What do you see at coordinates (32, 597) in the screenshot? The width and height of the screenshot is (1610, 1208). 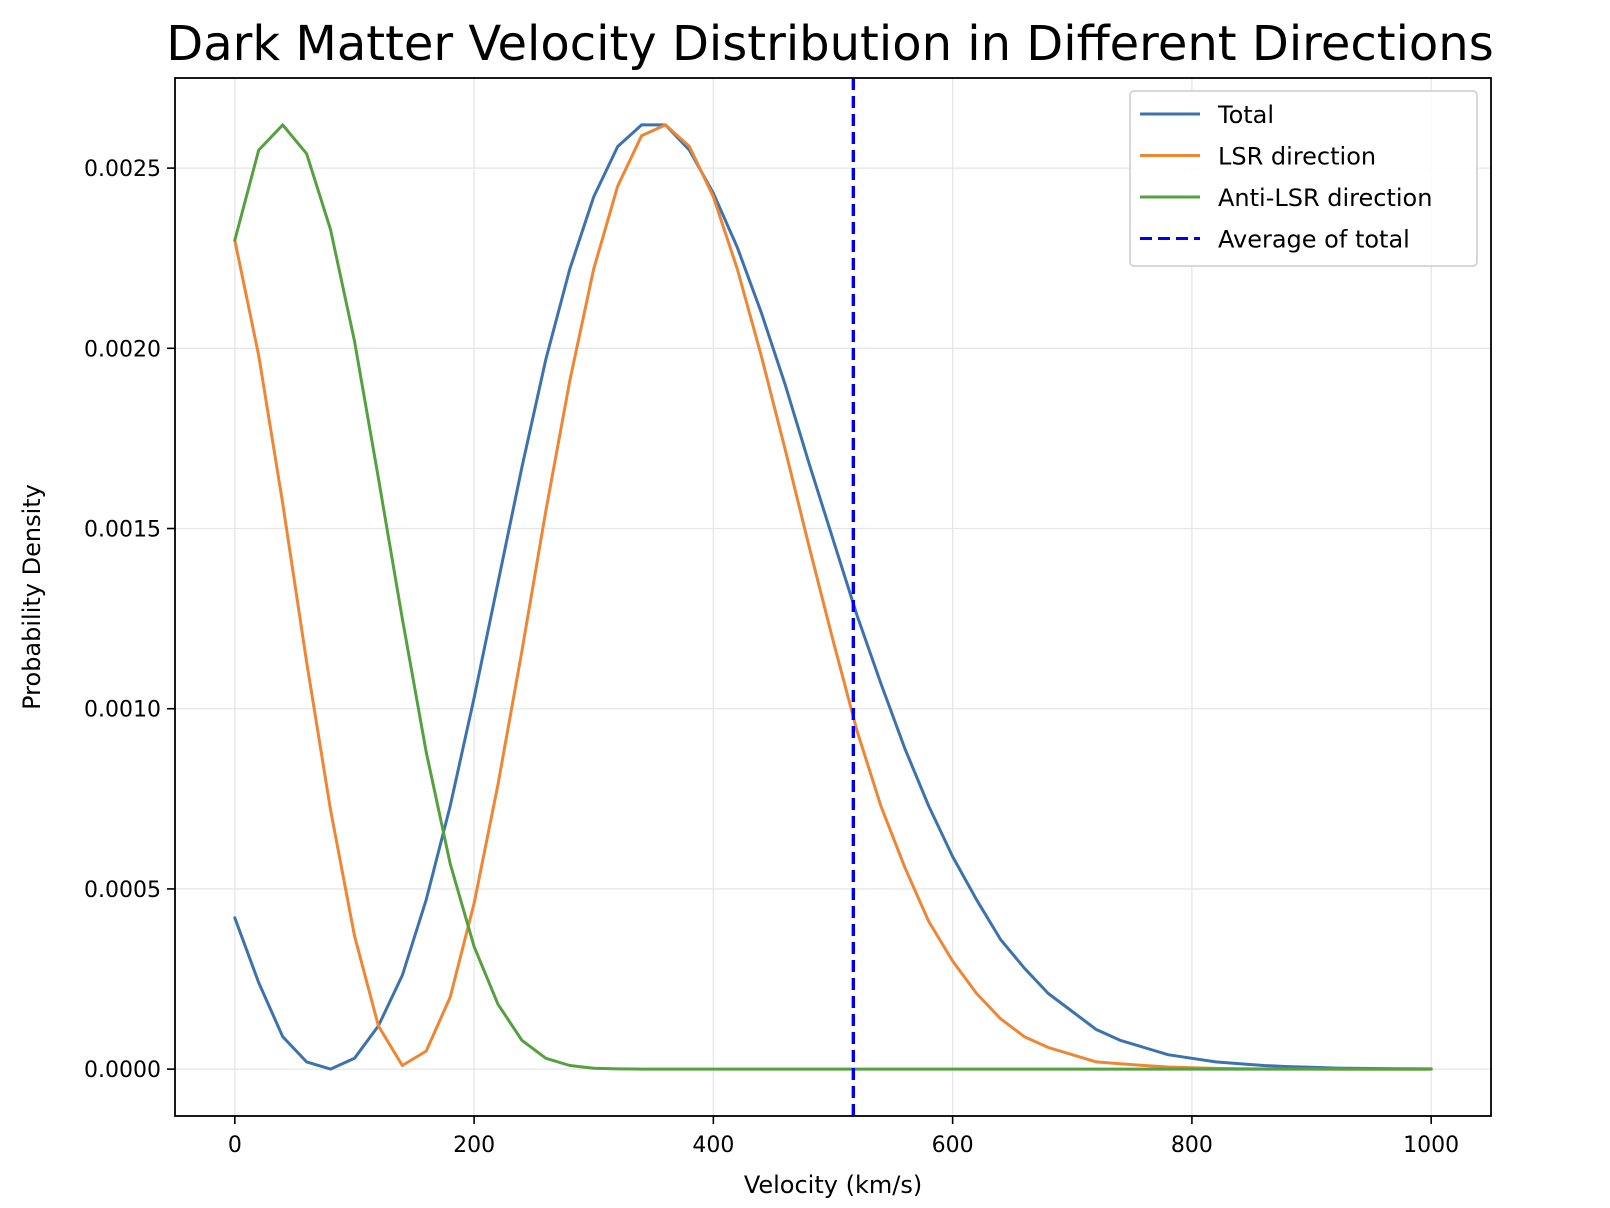 I see `y-axis-label: Probability Density` at bounding box center [32, 597].